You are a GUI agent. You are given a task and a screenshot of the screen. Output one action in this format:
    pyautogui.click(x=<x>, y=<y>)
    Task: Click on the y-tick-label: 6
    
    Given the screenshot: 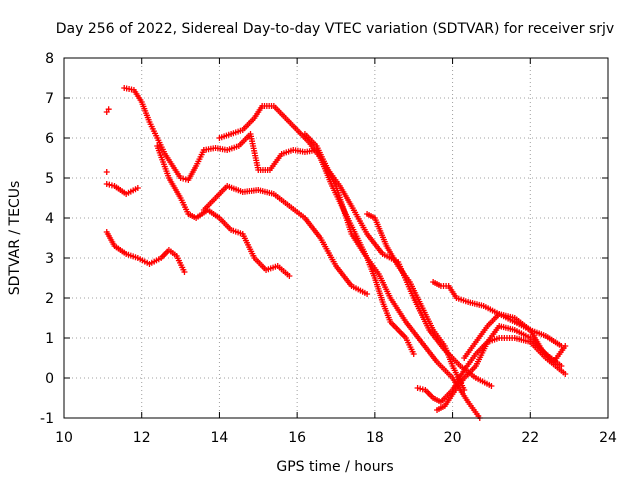 What is the action you would take?
    pyautogui.click(x=49, y=139)
    